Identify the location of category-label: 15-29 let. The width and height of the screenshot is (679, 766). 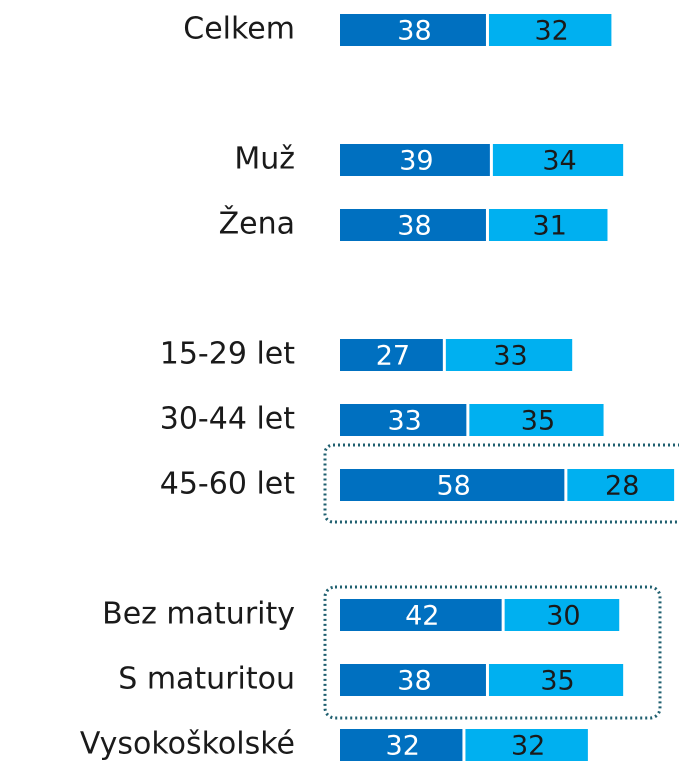
(228, 354).